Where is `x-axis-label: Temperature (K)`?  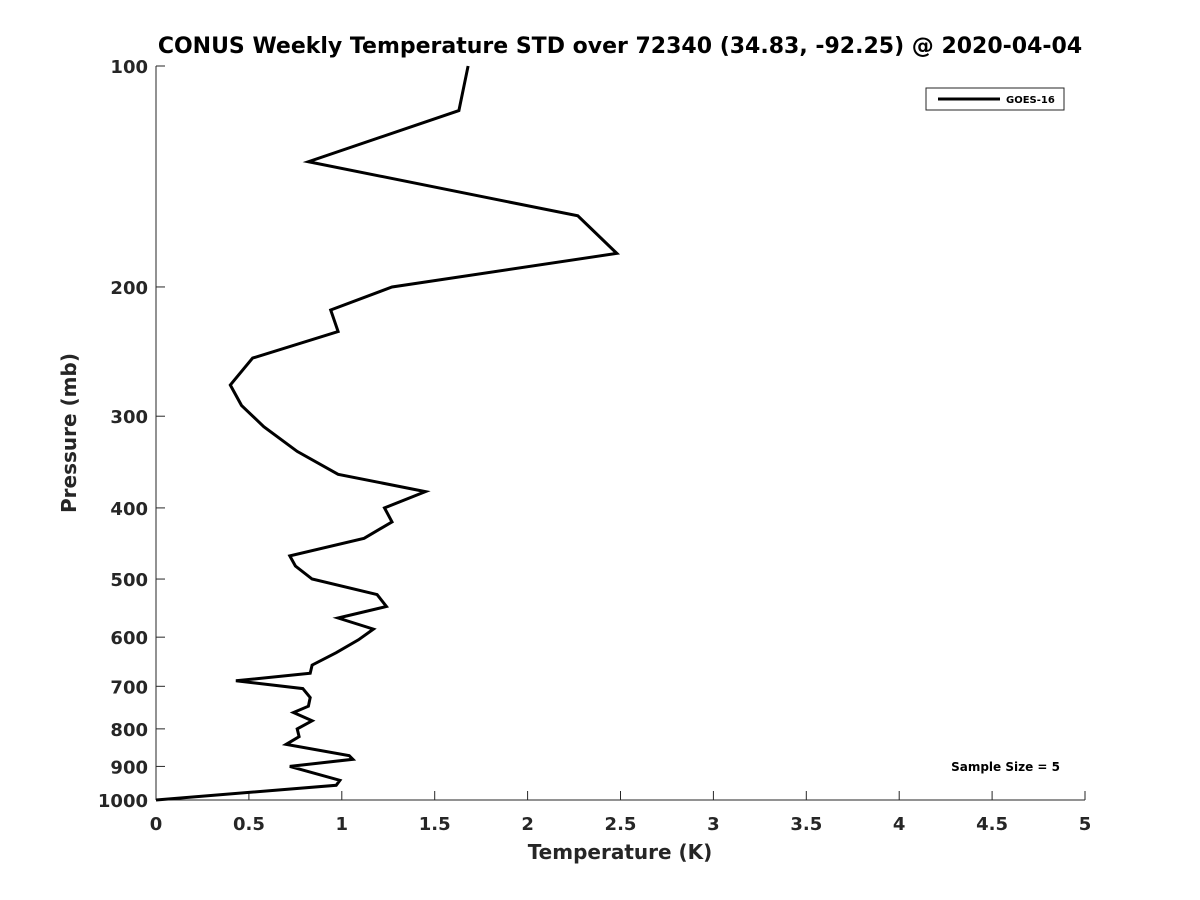 x-axis-label: Temperature (K) is located at coordinates (620, 852).